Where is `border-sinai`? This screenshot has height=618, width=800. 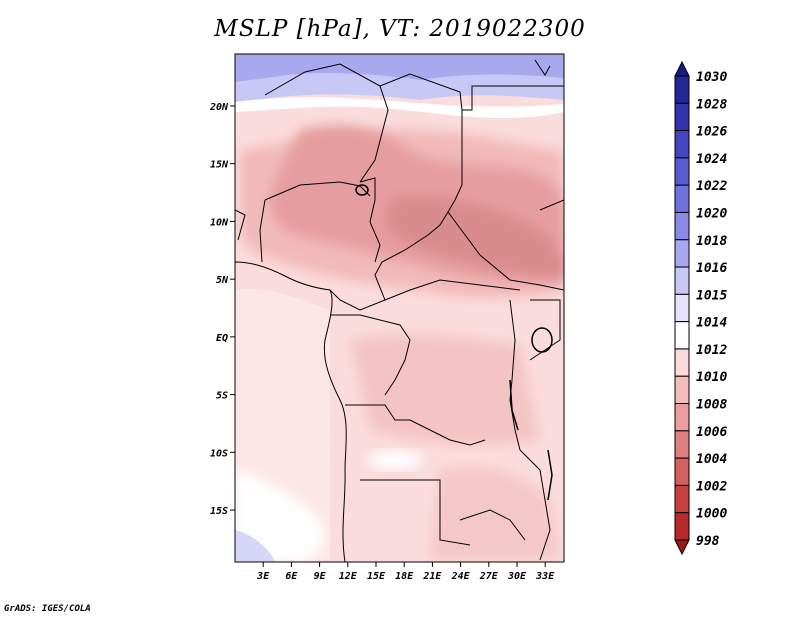
border-sinai is located at coordinates (542, 67).